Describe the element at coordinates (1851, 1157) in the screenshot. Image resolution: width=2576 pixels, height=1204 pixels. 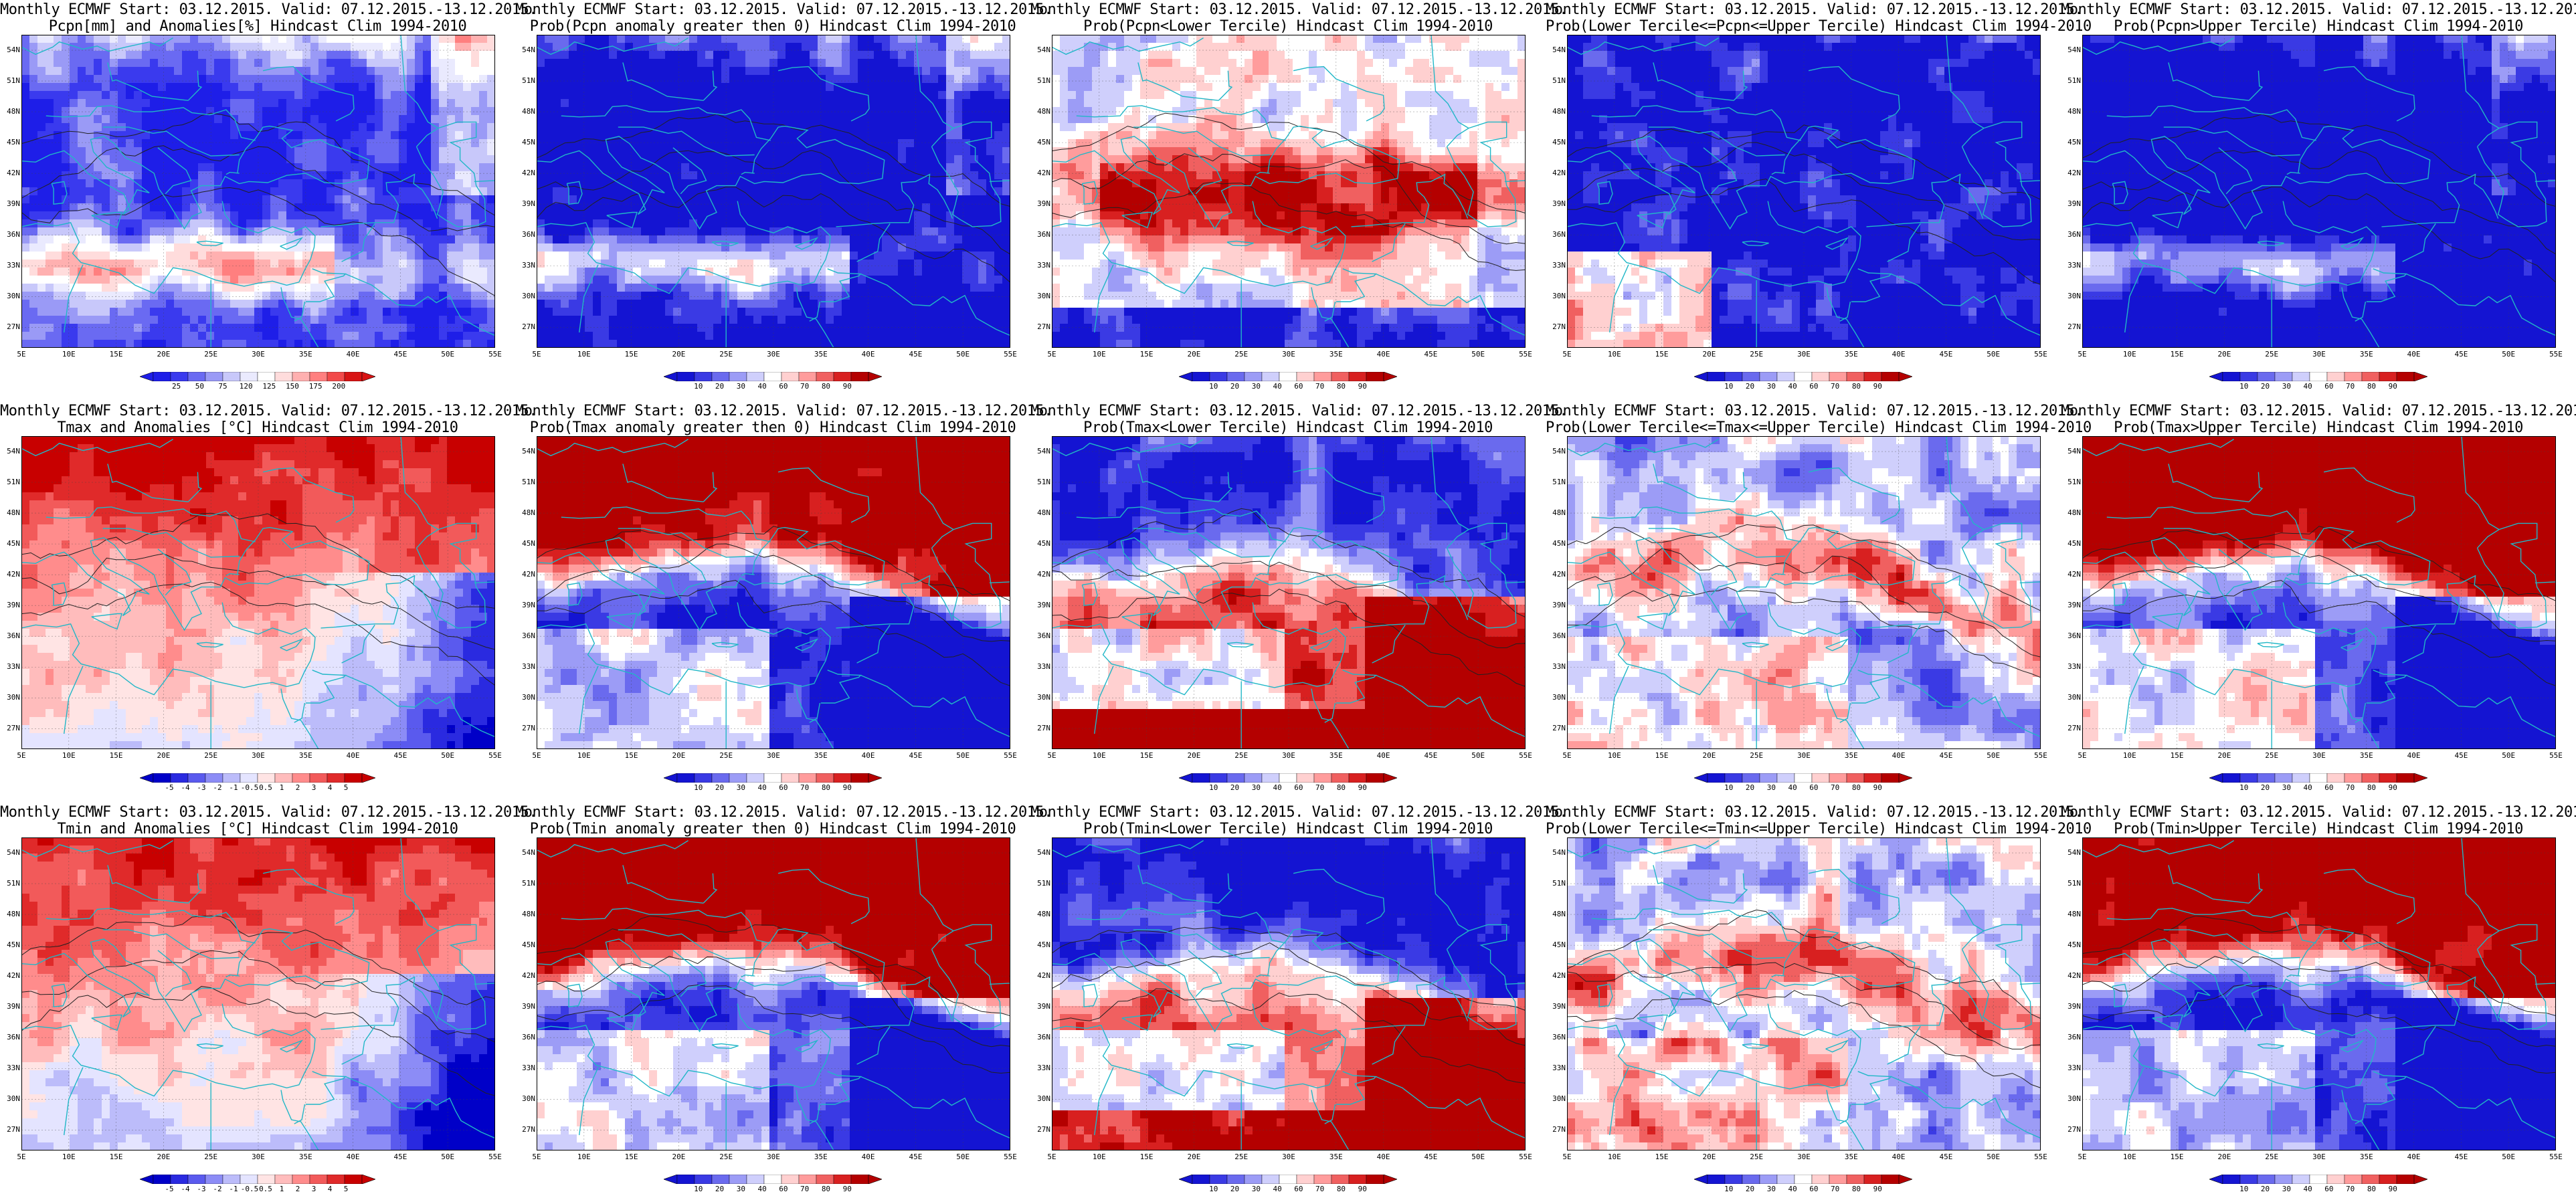
I see `lon-tick-label: 35E` at that location.